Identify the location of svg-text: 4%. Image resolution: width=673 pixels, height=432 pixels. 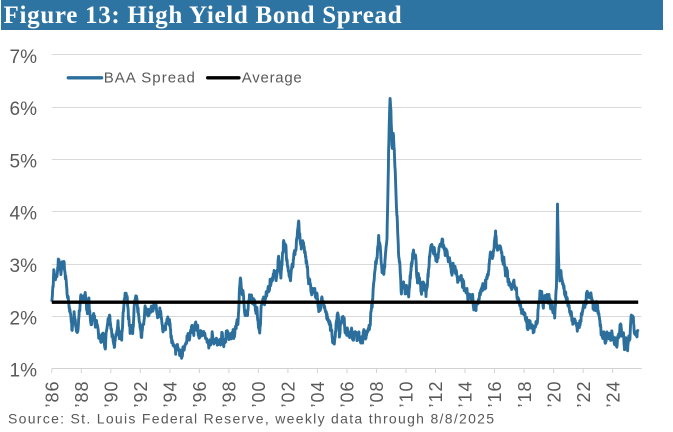
(24, 214).